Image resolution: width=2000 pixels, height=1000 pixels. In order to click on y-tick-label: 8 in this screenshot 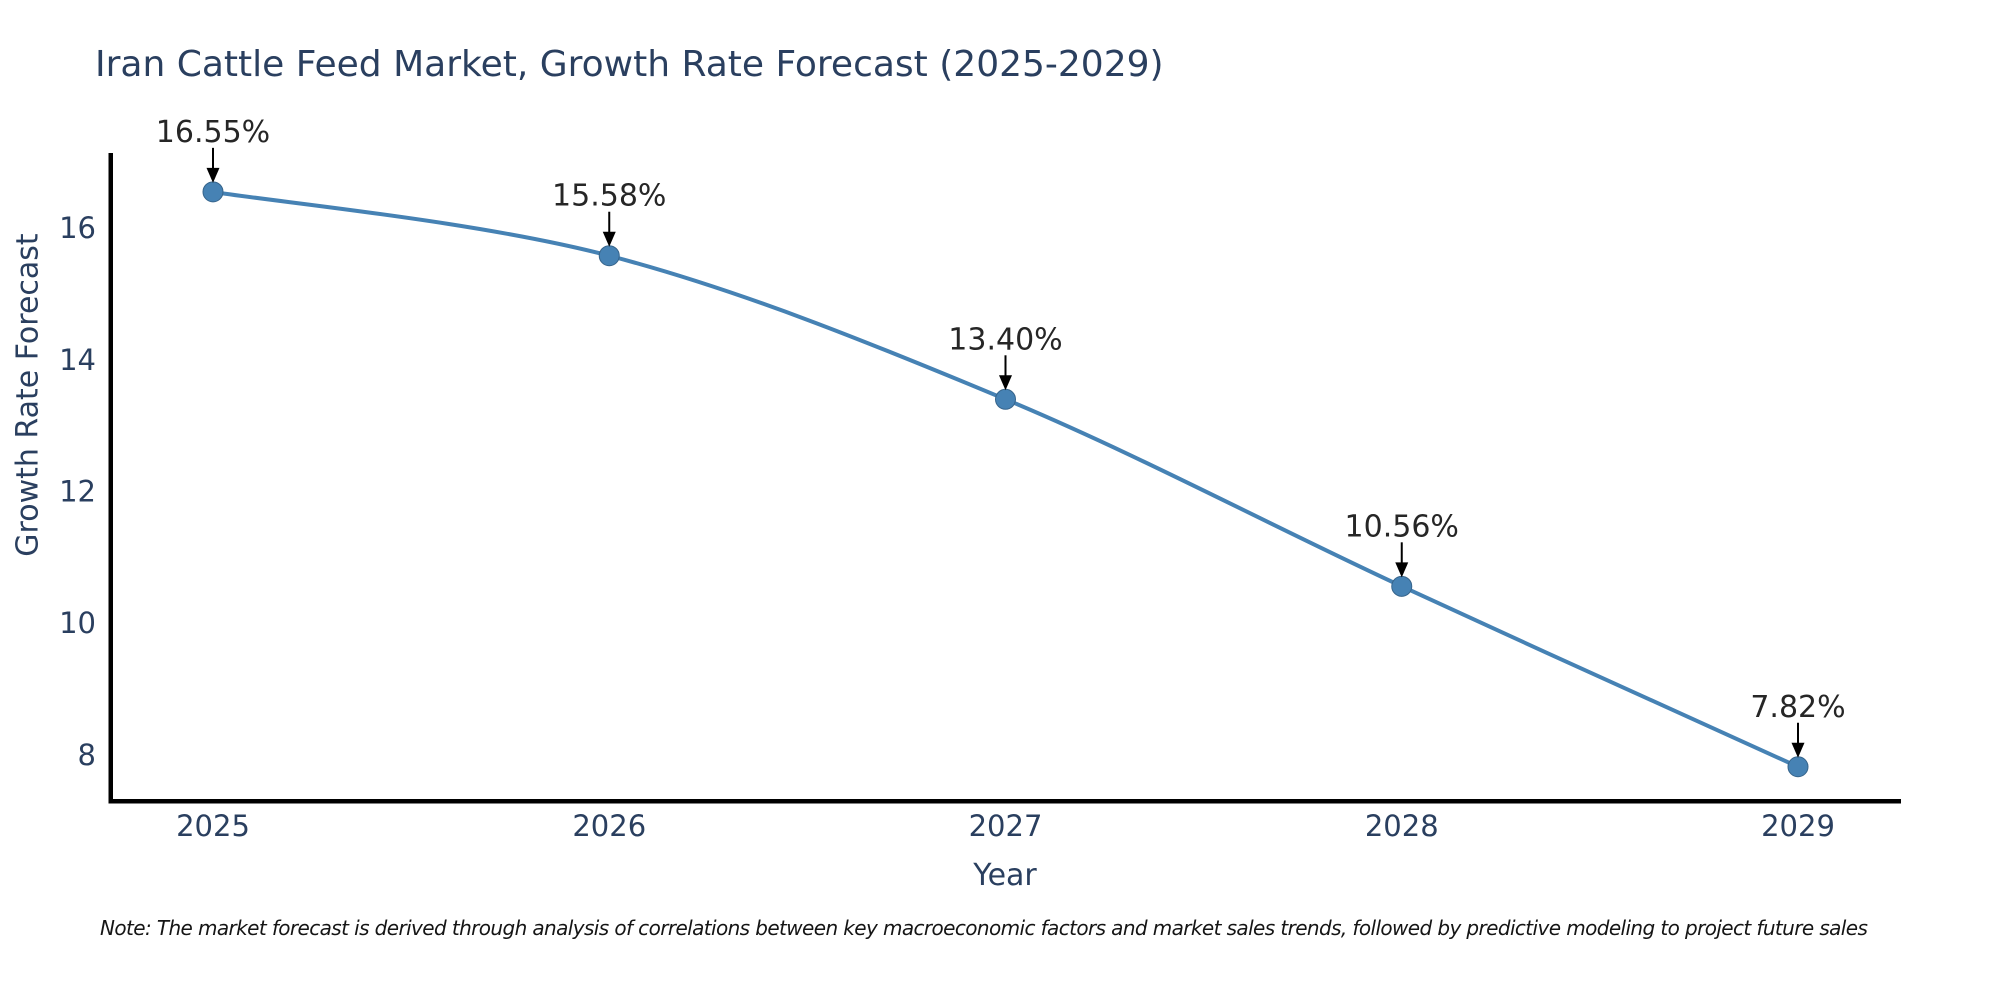, I will do `click(87, 755)`.